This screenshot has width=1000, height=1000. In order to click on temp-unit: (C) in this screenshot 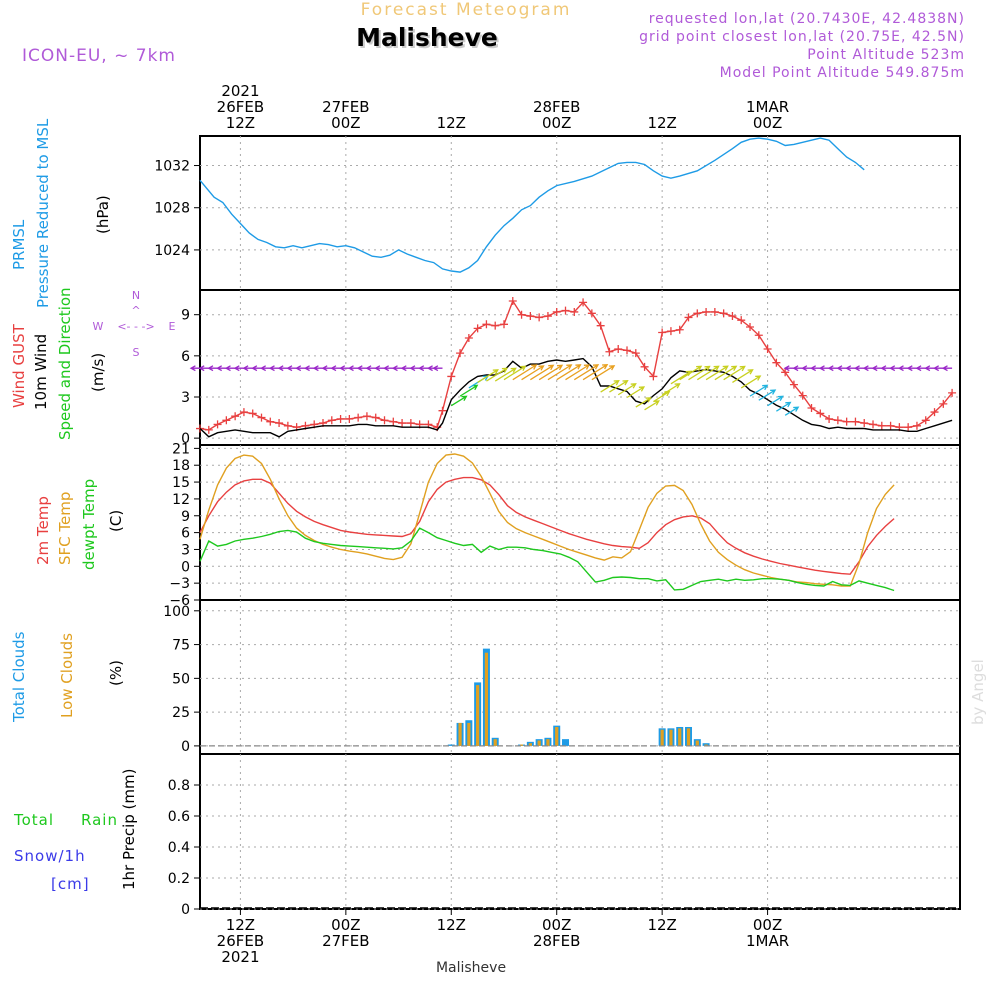, I will do `click(116, 521)`.